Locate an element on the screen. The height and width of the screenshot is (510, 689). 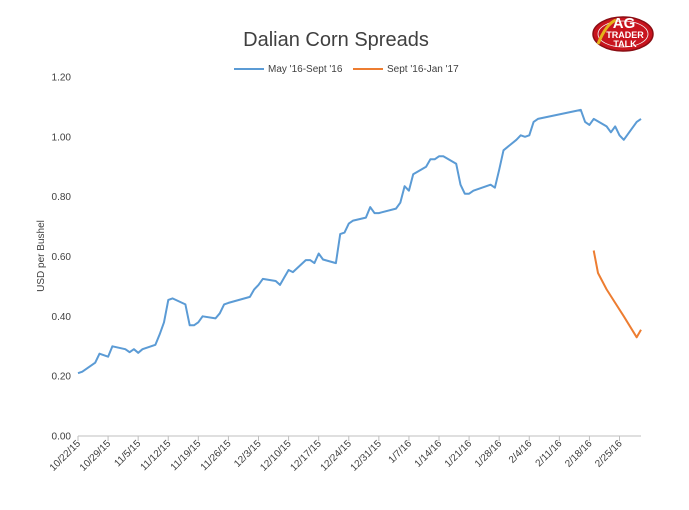
legend-label-series-1: May '16-Sept '16 is located at coordinates (305, 69).